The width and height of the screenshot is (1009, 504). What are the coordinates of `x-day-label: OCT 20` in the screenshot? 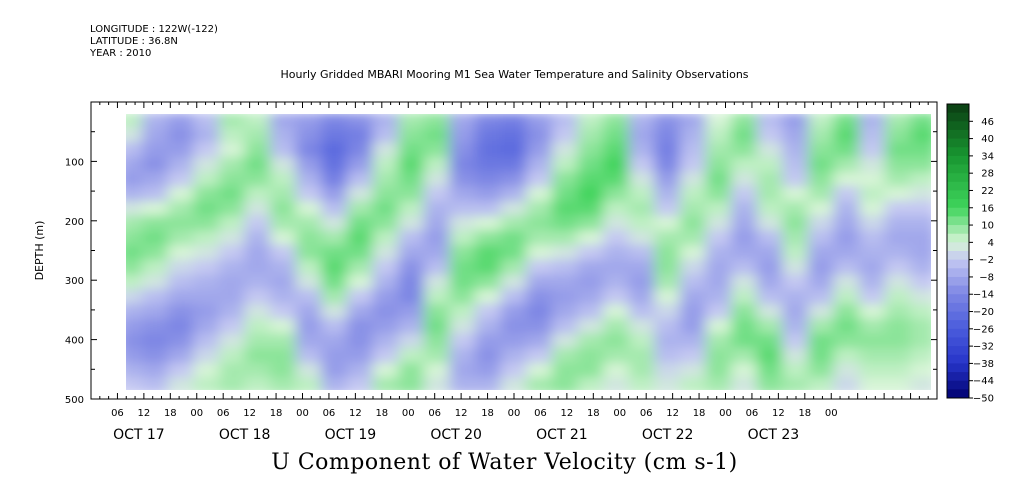 It's located at (456, 435).